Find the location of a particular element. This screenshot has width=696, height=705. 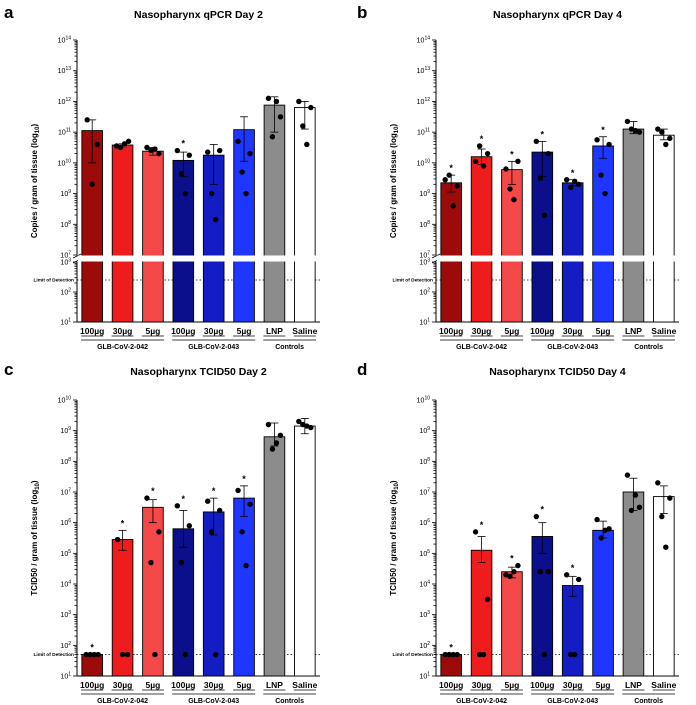

y-tick-label: 10¹⁰ is located at coordinates (424, 400).